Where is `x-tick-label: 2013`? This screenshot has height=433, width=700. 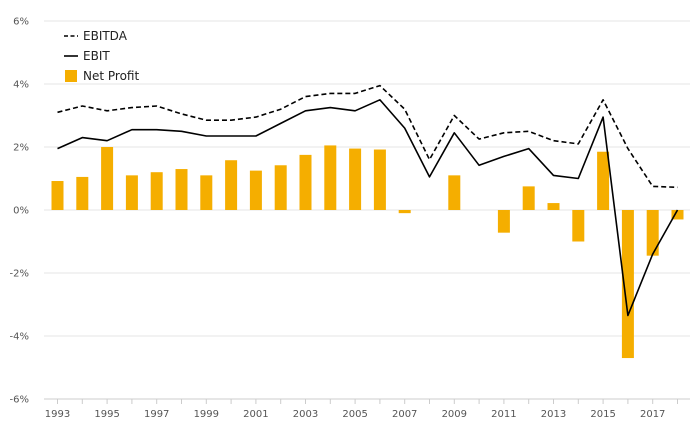
x-tick-label: 2013 is located at coordinates (553, 414).